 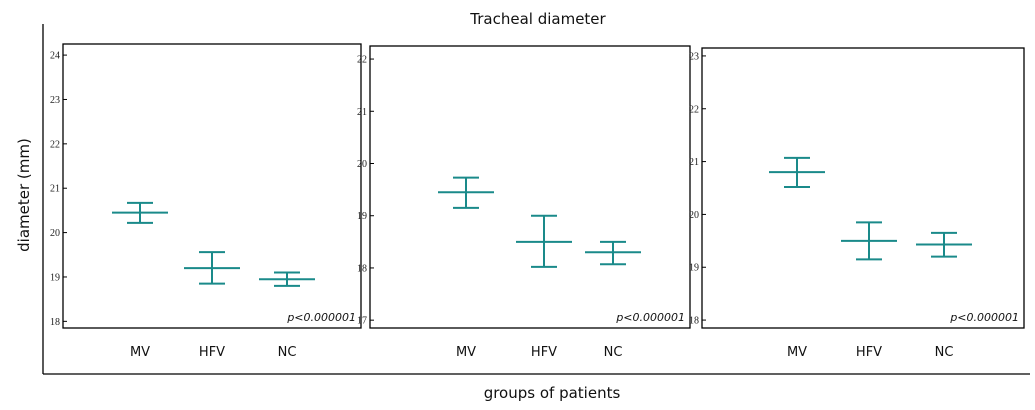 What do you see at coordinates (552, 393) in the screenshot?
I see `x-axis-label: groups of patients` at bounding box center [552, 393].